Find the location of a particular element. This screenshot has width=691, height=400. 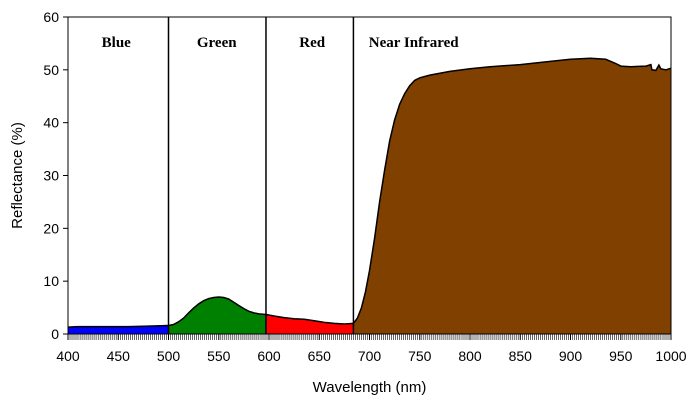

area-blue is located at coordinates (118, 329).